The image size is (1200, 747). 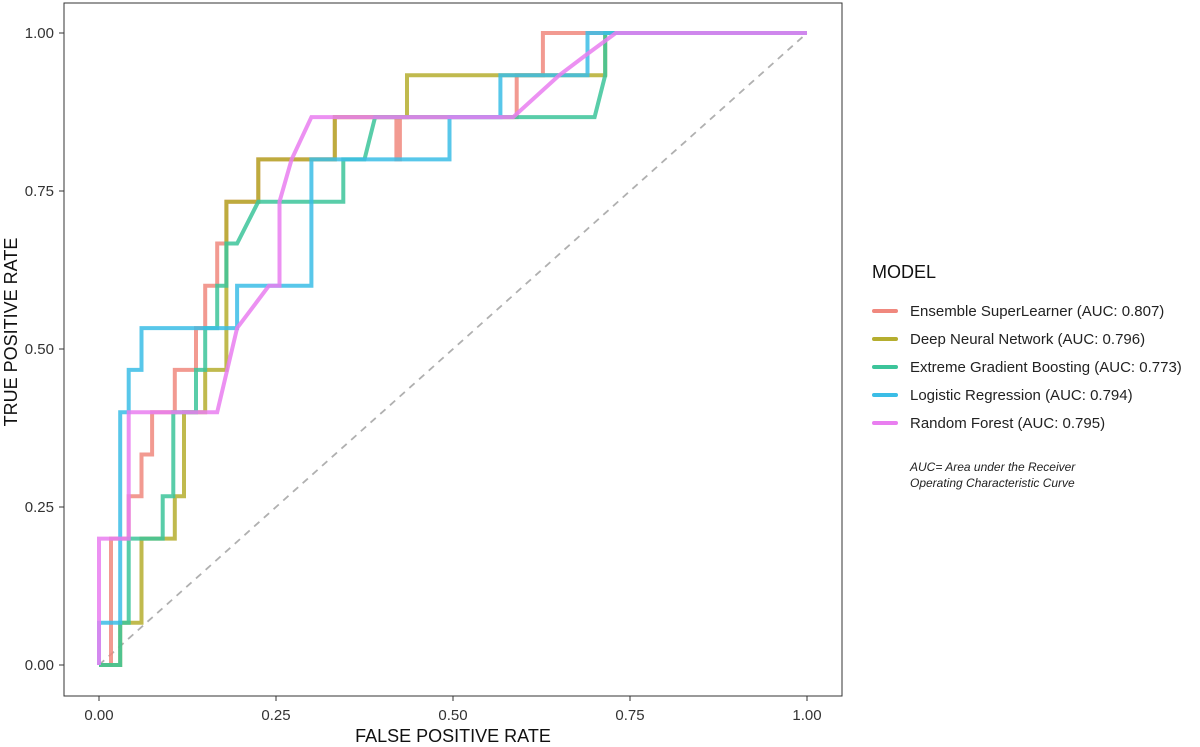 I want to click on y-tick-label: 0.25, so click(x=39, y=507).